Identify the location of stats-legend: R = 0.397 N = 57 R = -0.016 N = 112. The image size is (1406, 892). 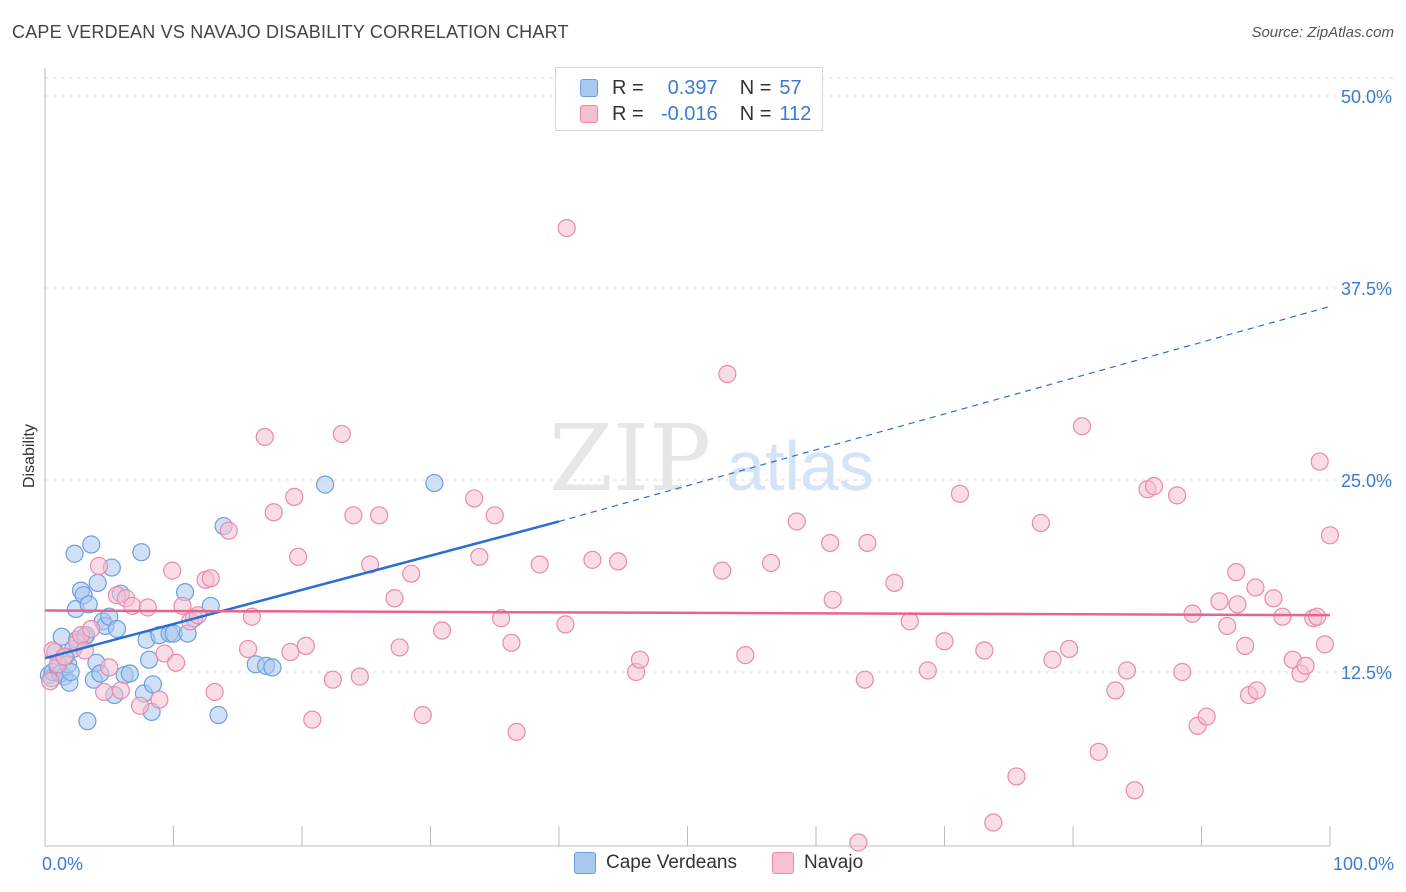
(689, 99).